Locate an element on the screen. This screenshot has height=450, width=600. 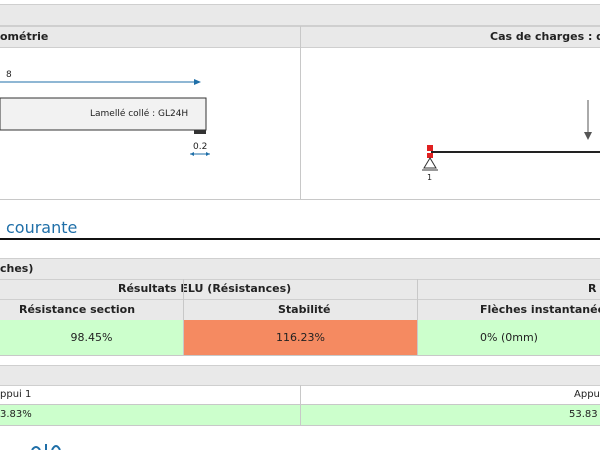
supports-divider is located at coordinates (300, 405).